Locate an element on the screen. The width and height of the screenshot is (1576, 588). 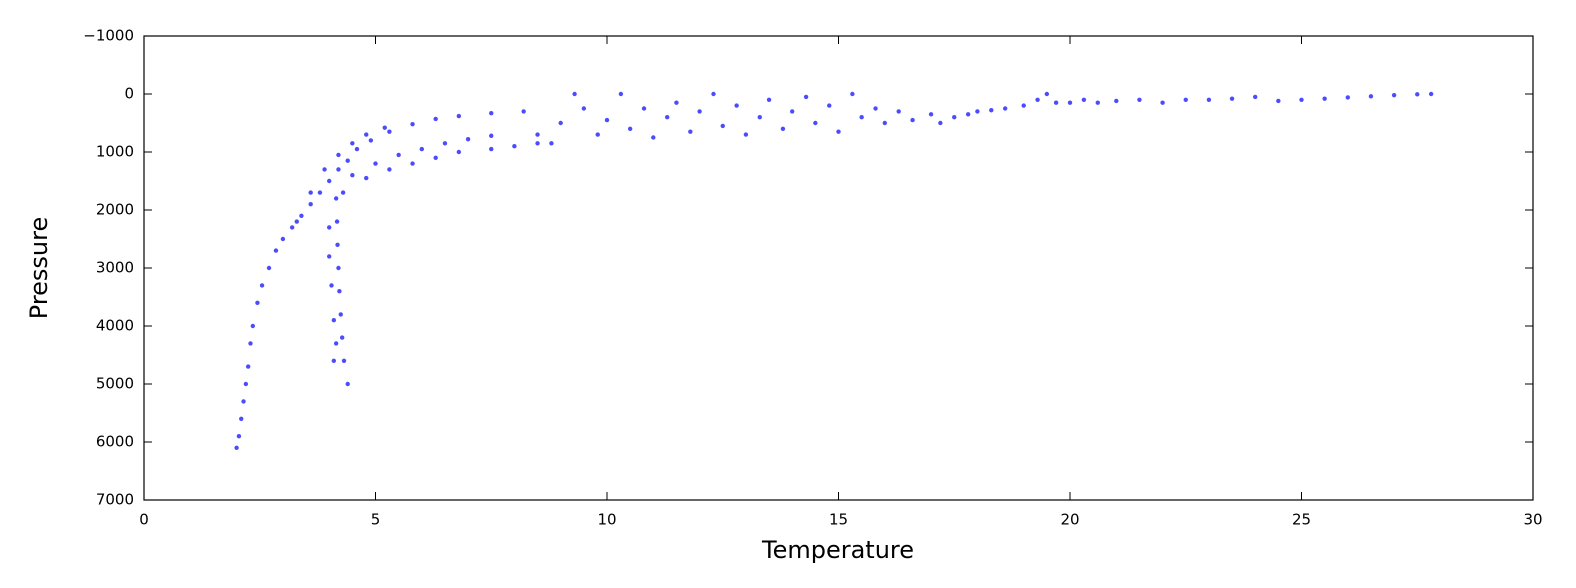
y-tick-label: 4000 is located at coordinates (115, 326).